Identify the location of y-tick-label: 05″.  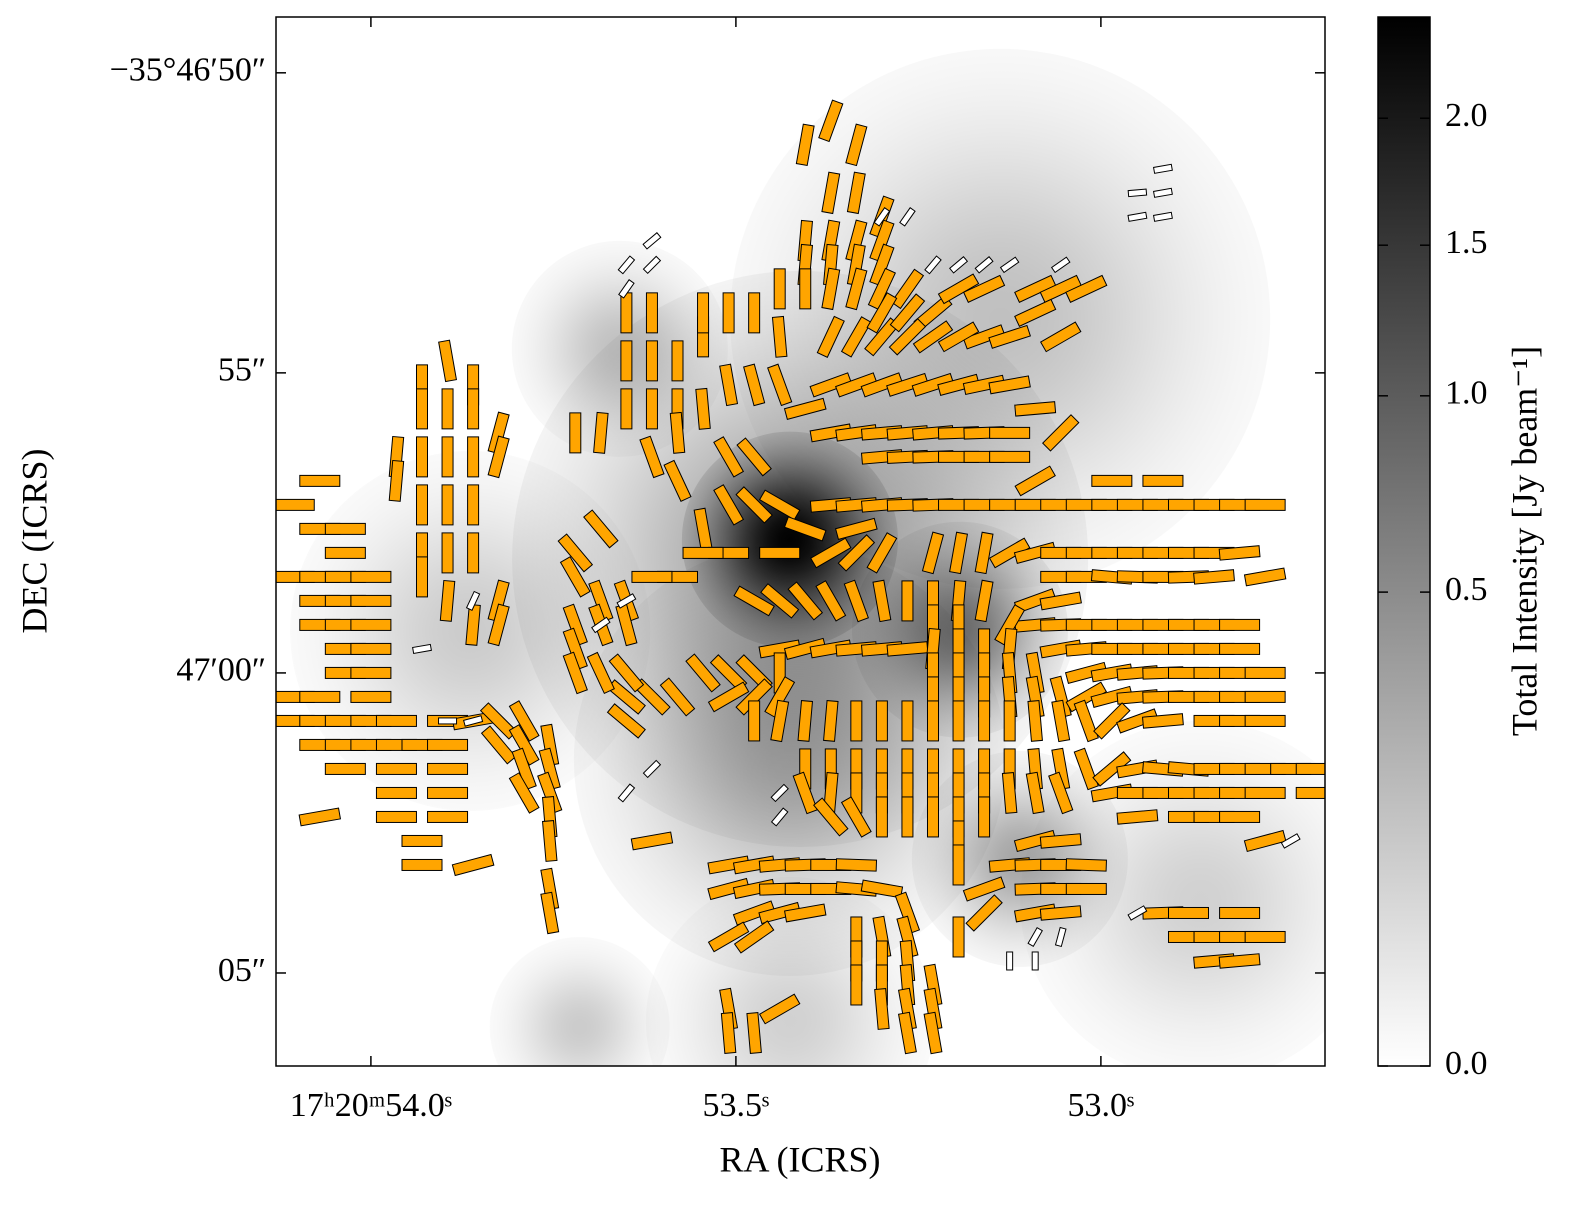
(242, 970).